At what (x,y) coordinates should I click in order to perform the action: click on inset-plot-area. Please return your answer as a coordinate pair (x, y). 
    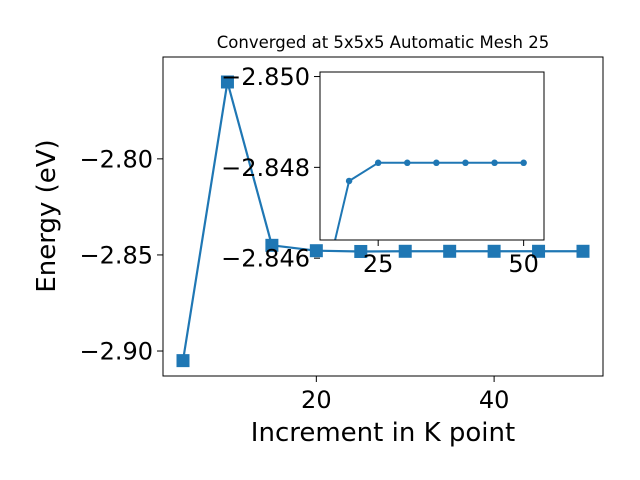
    Looking at the image, I should click on (422, 233).